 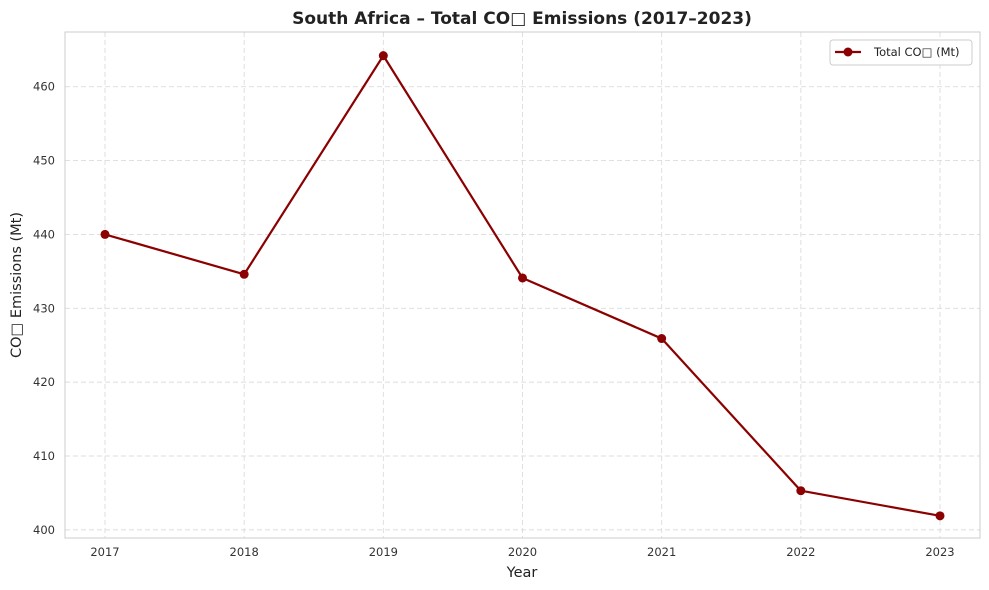 What do you see at coordinates (44, 234) in the screenshot?
I see `y-tick-label: 440` at bounding box center [44, 234].